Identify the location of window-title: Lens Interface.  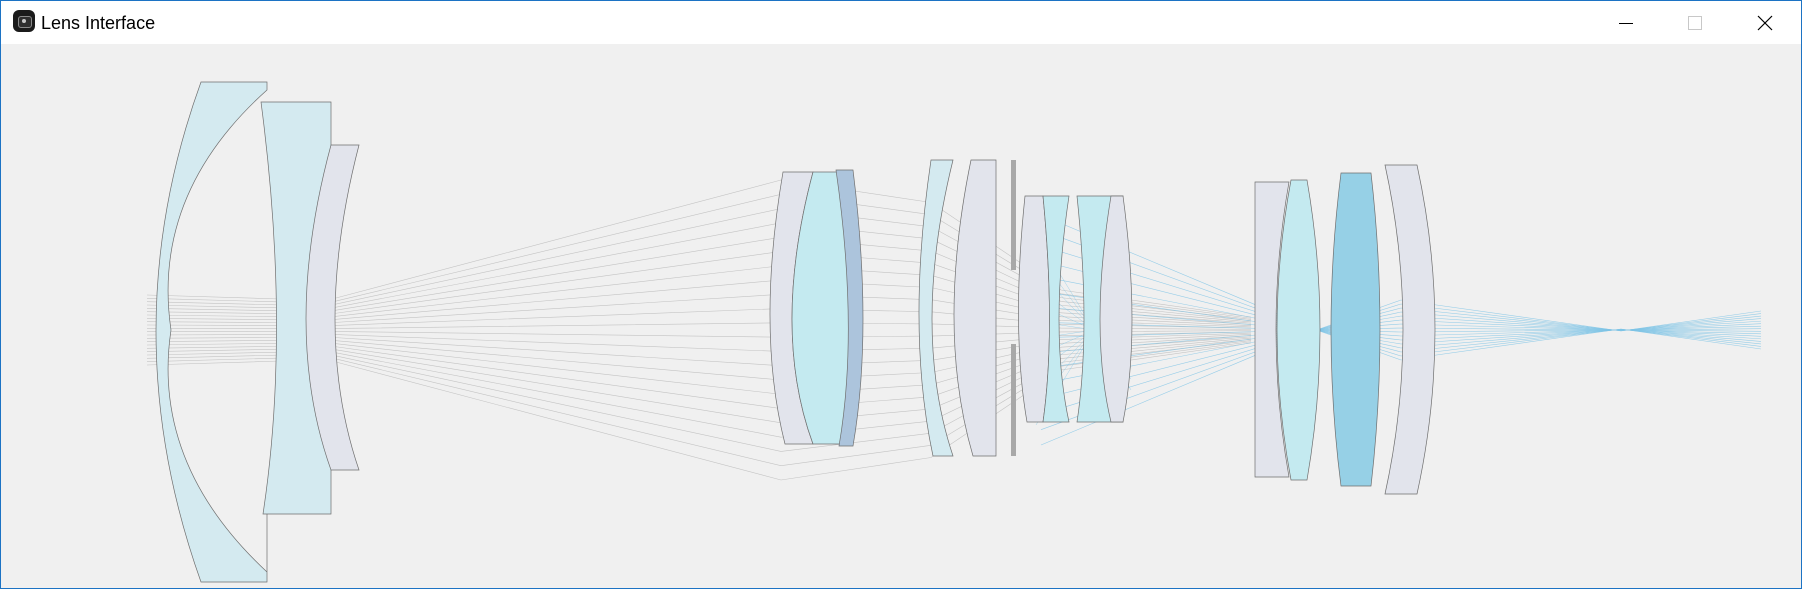
(98, 23).